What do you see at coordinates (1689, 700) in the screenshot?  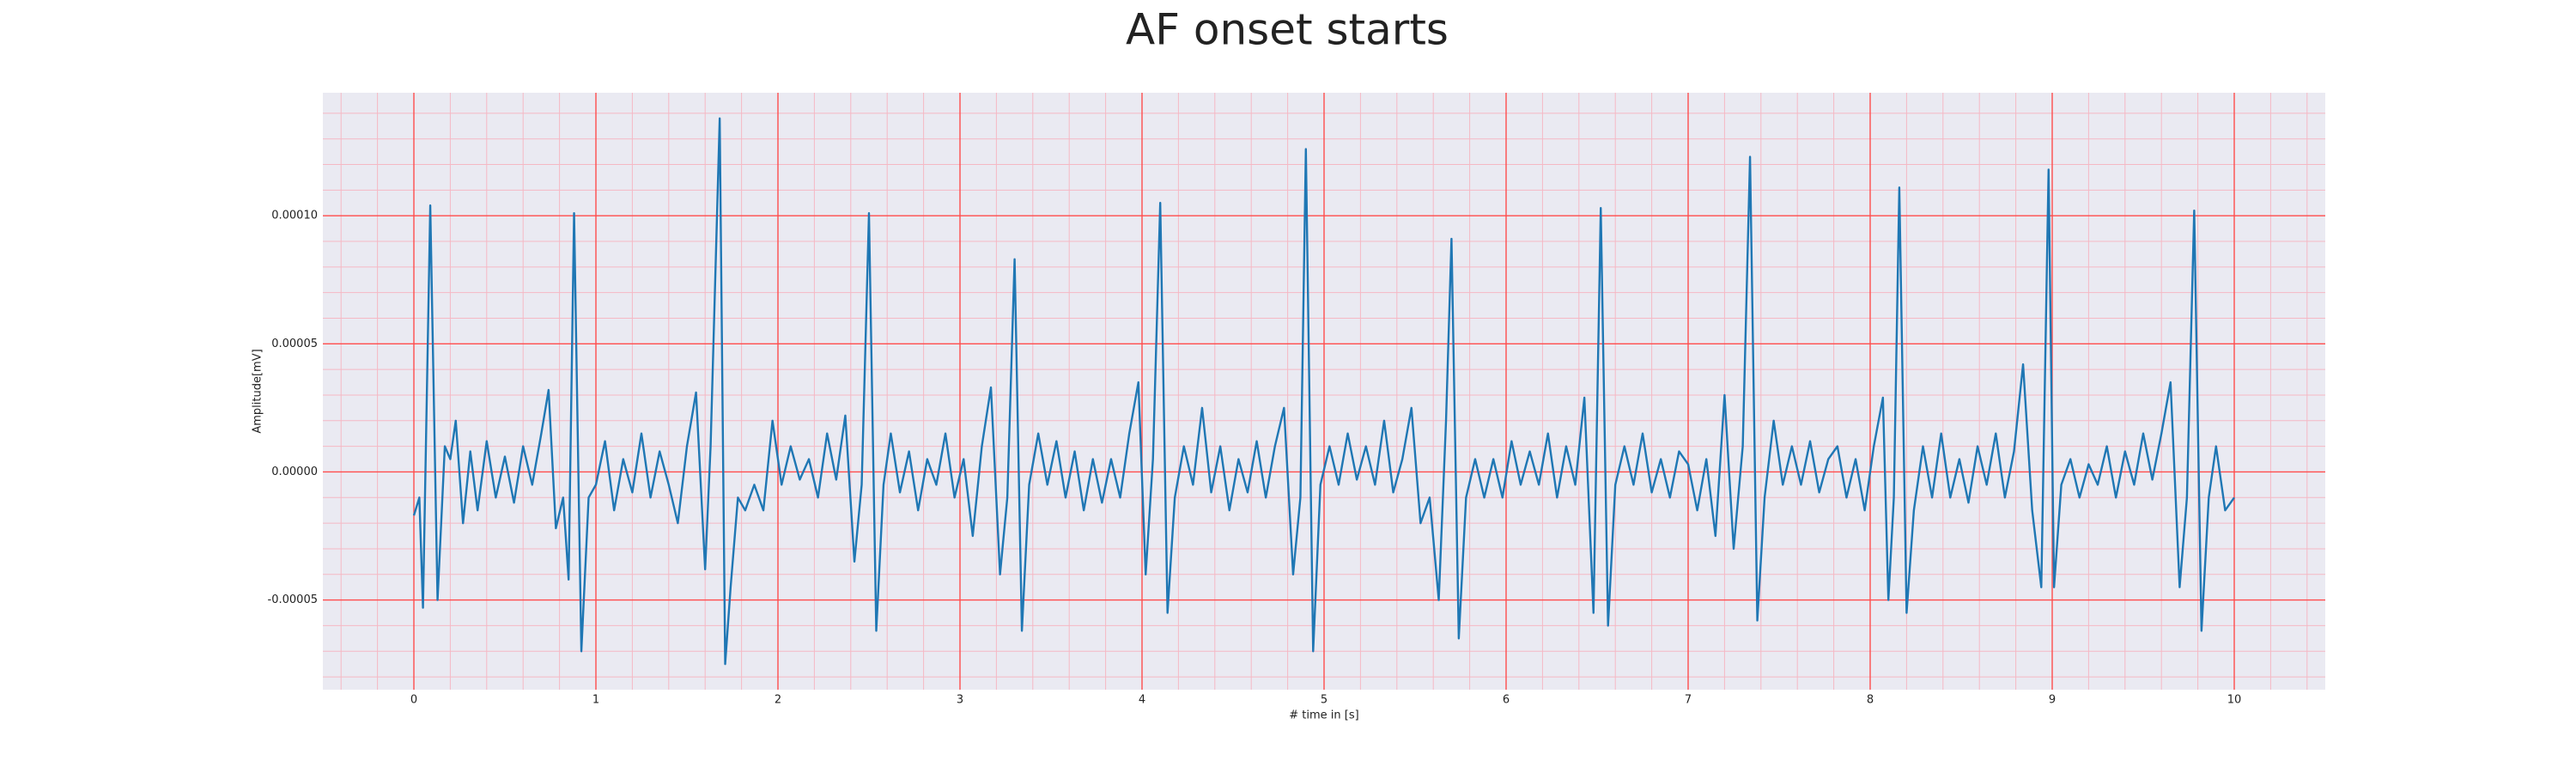 I see `x-tick-label: 7` at bounding box center [1689, 700].